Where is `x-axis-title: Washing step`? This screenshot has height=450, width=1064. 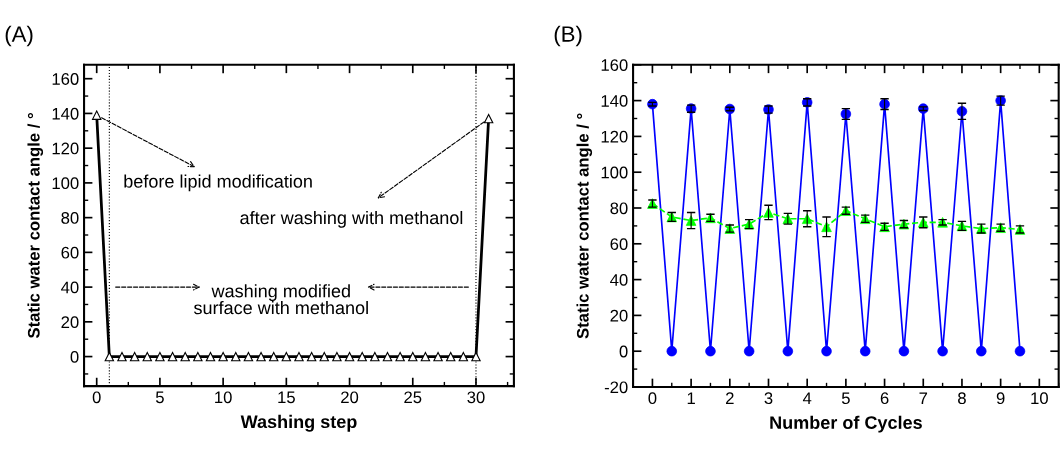
x-axis-title: Washing step is located at coordinates (298, 423).